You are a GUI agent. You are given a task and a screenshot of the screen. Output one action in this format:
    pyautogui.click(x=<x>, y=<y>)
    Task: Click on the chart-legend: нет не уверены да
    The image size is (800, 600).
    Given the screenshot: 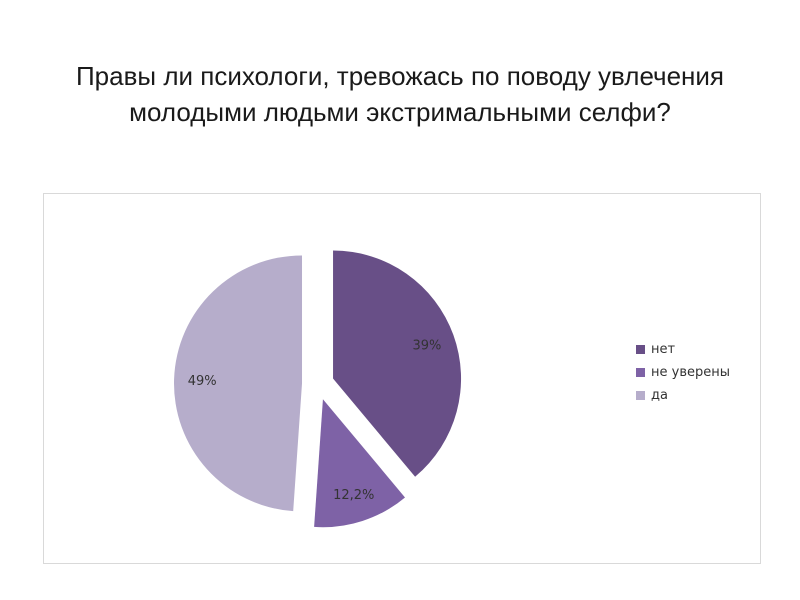 What is the action you would take?
    pyautogui.click(x=696, y=372)
    